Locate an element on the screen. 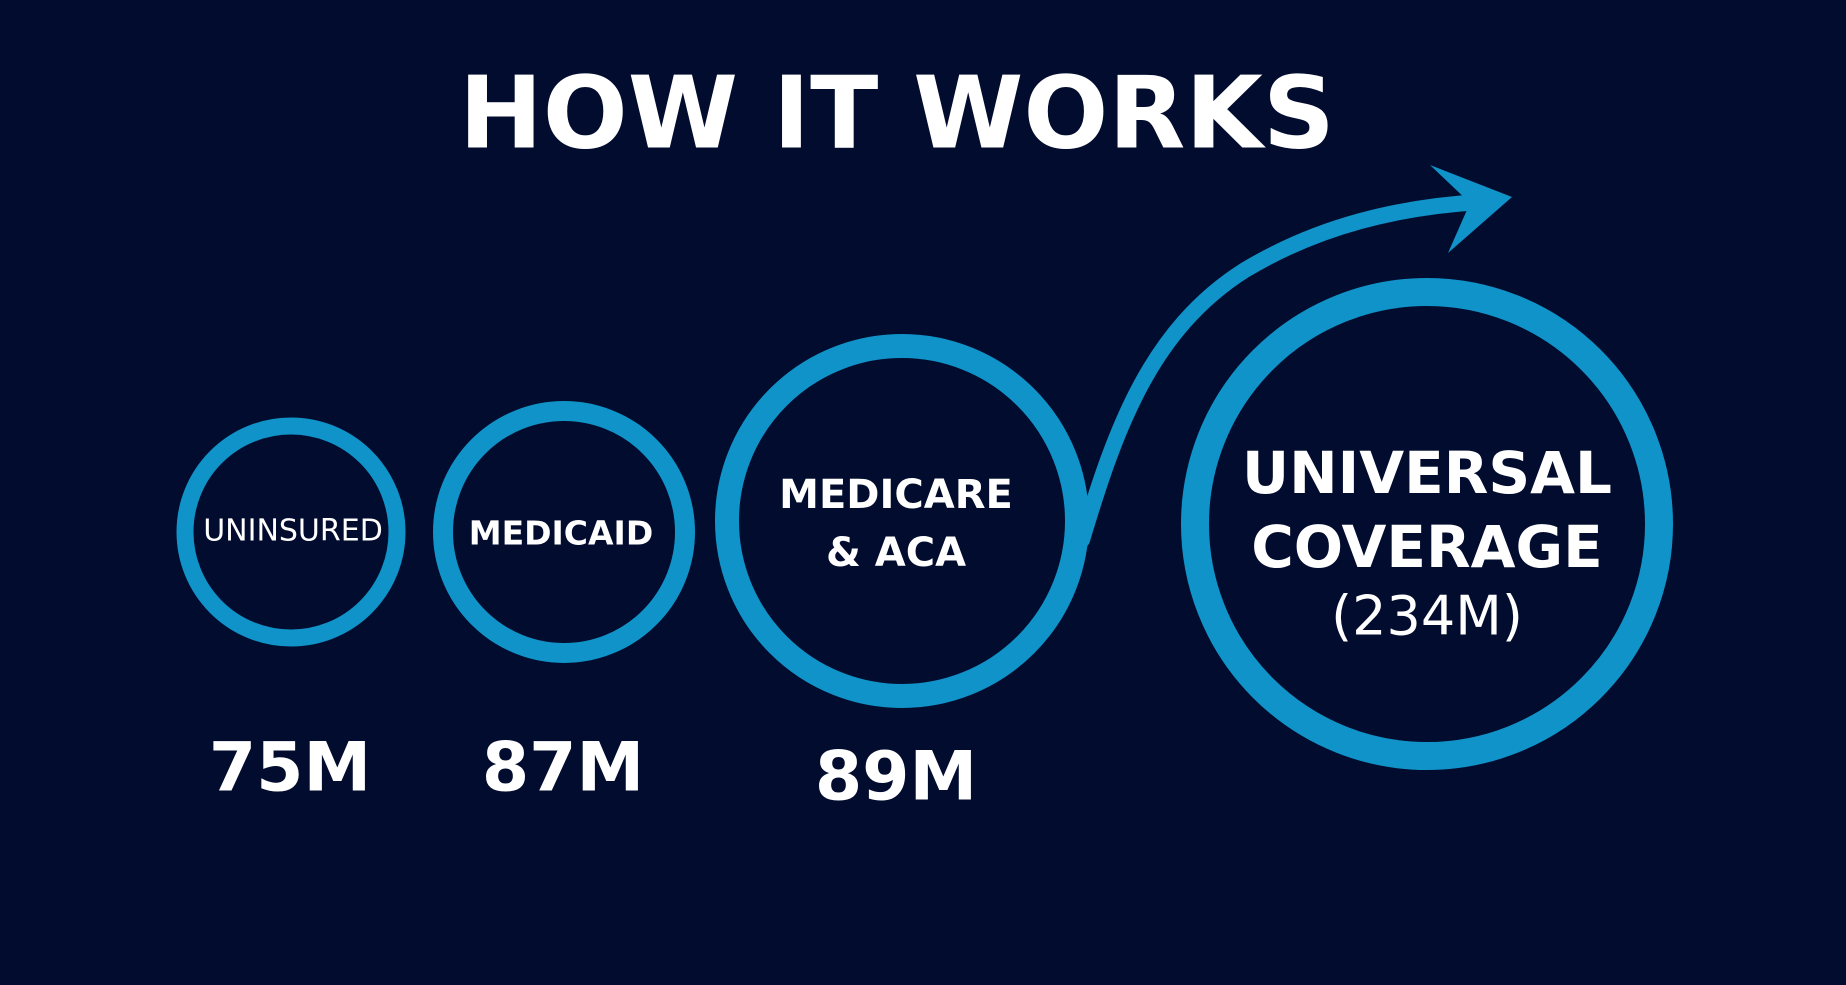 The image size is (1846, 985). arrow-head is located at coordinates (1471, 209).